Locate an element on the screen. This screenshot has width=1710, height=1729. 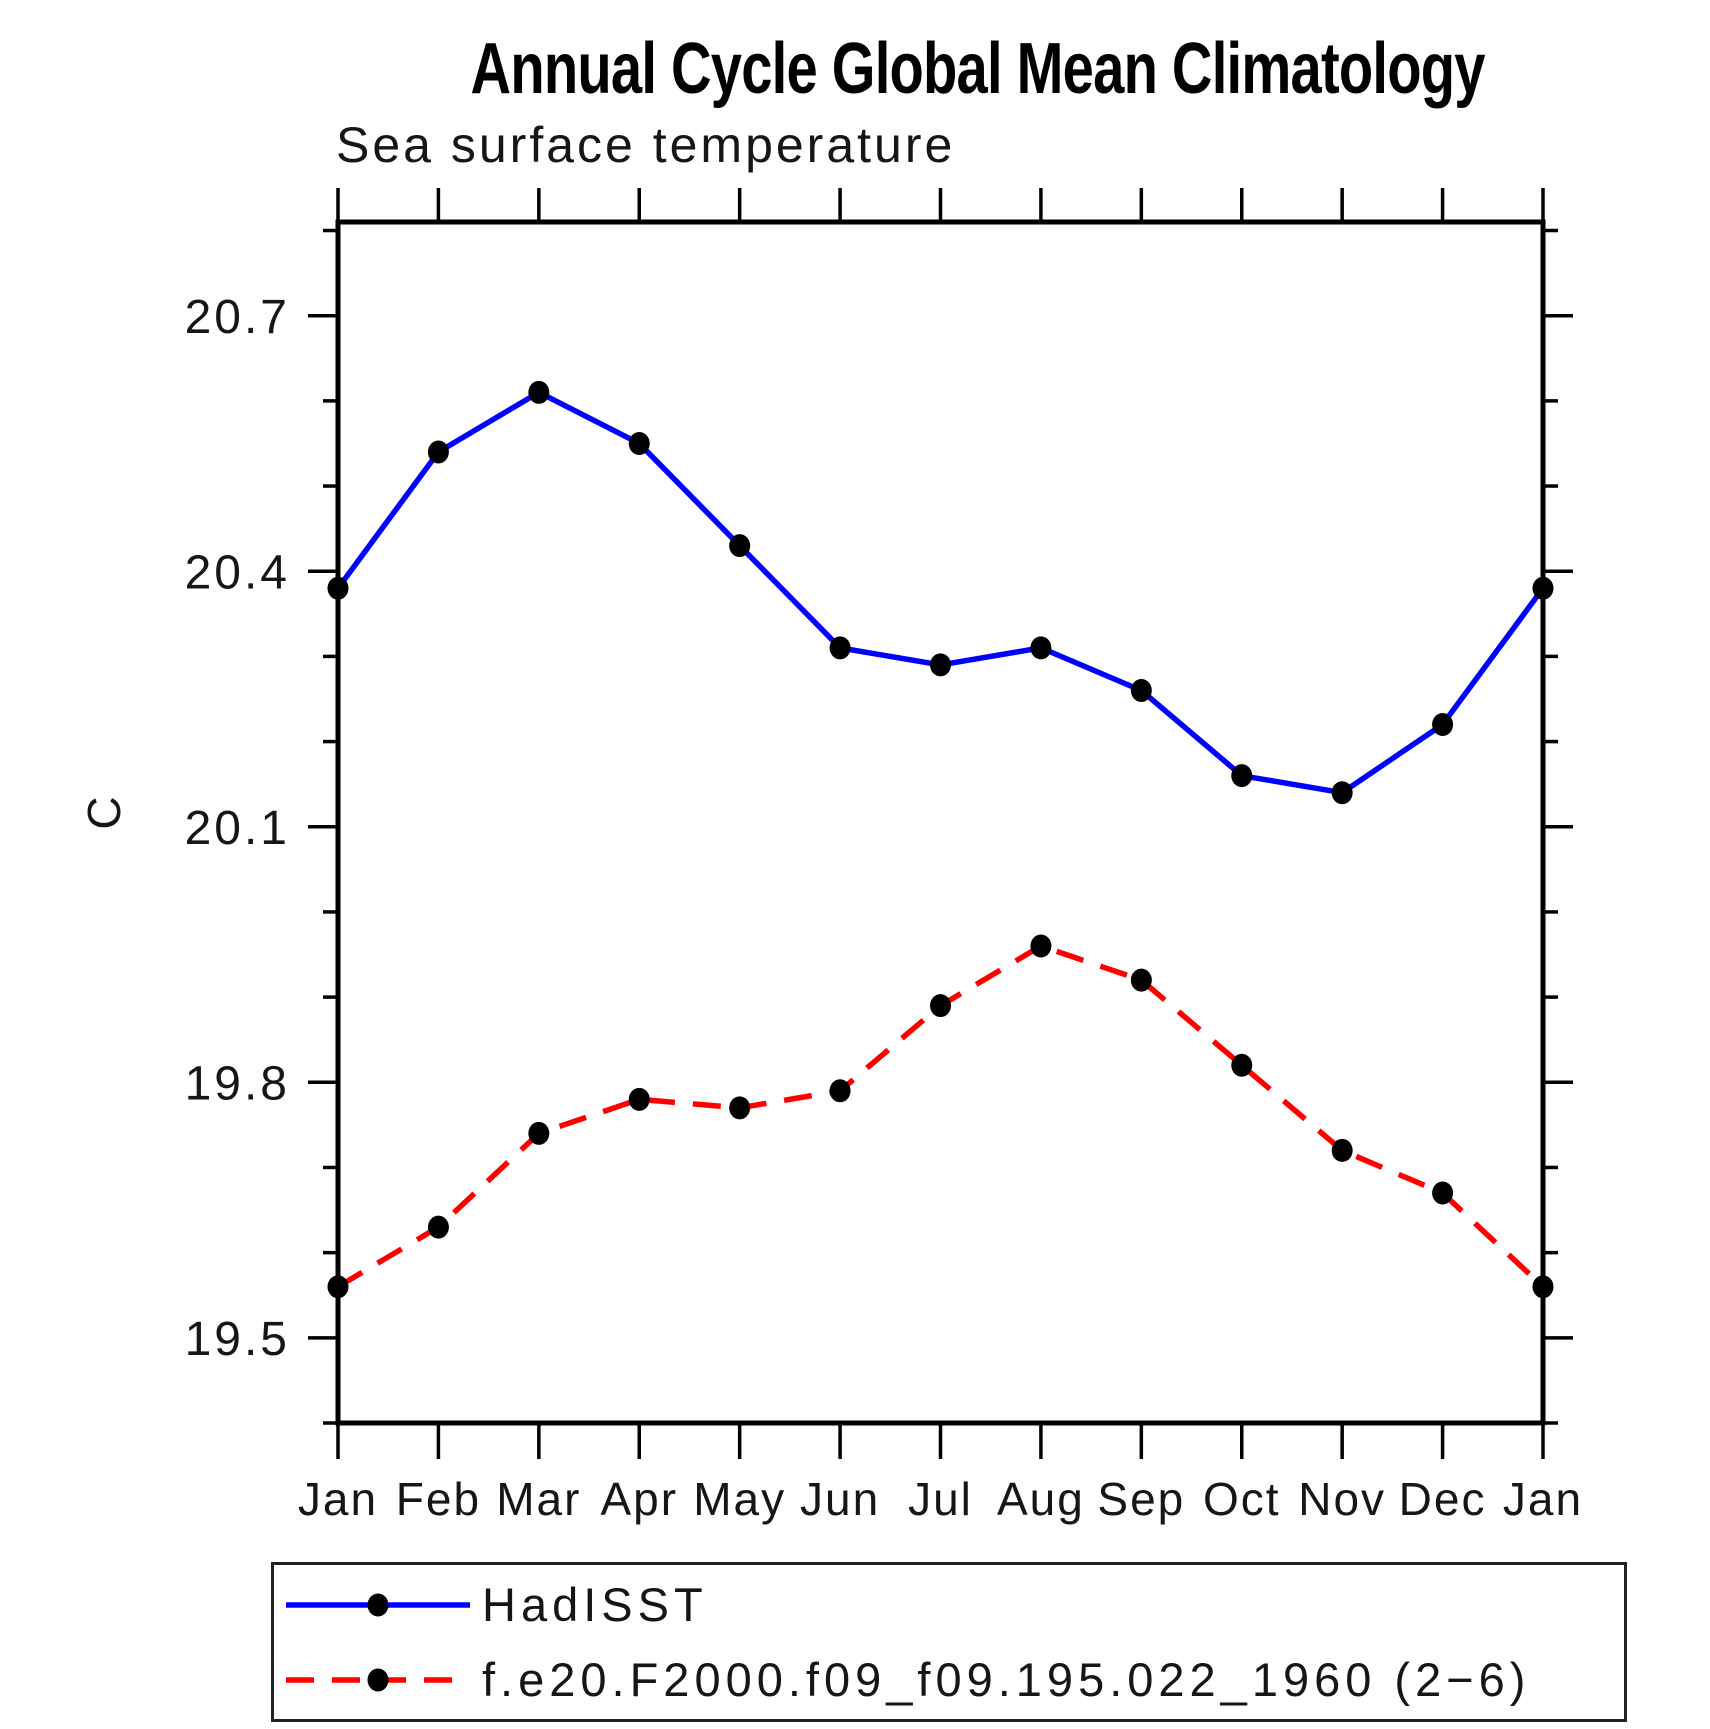
legend-item-hadisst: HadISST is located at coordinates (949, 1604).